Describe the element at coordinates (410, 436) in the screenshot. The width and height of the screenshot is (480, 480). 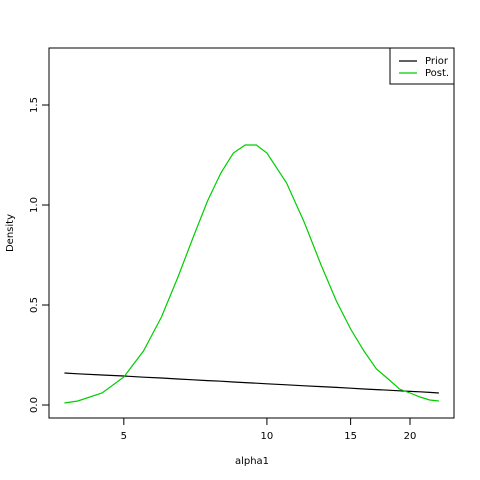
I see `x-tick-label: 20` at that location.